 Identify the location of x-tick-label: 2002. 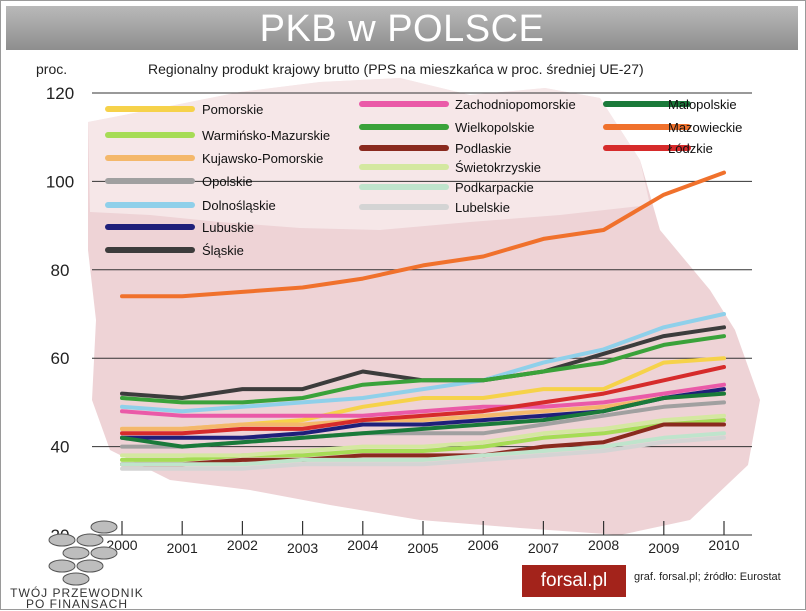
(242, 545).